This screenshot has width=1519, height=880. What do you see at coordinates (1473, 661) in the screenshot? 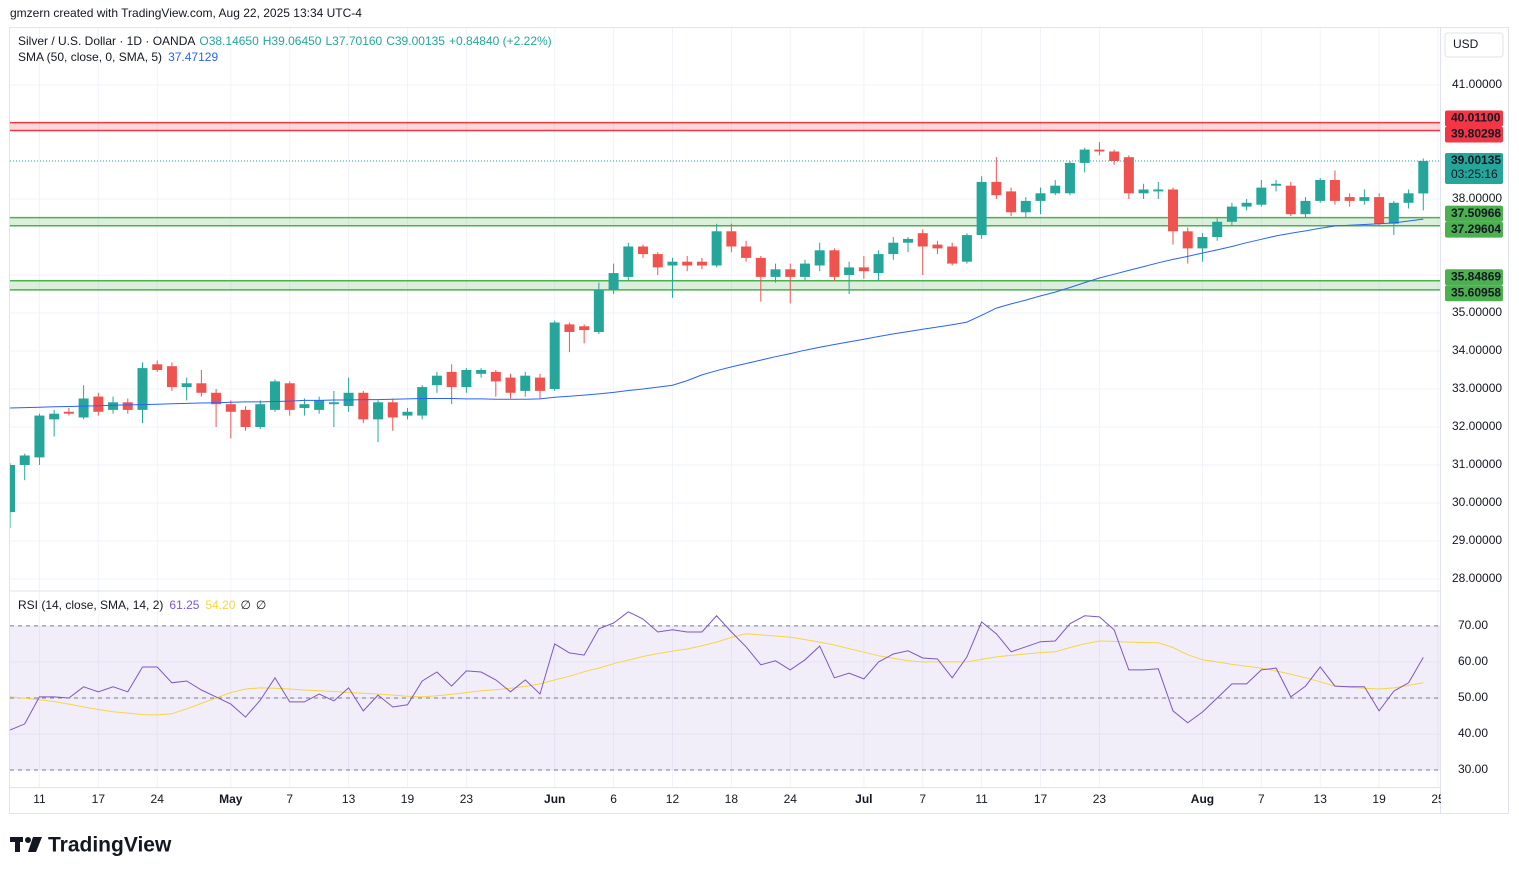
I see `rsi-tick-label: 60.00` at bounding box center [1473, 661].